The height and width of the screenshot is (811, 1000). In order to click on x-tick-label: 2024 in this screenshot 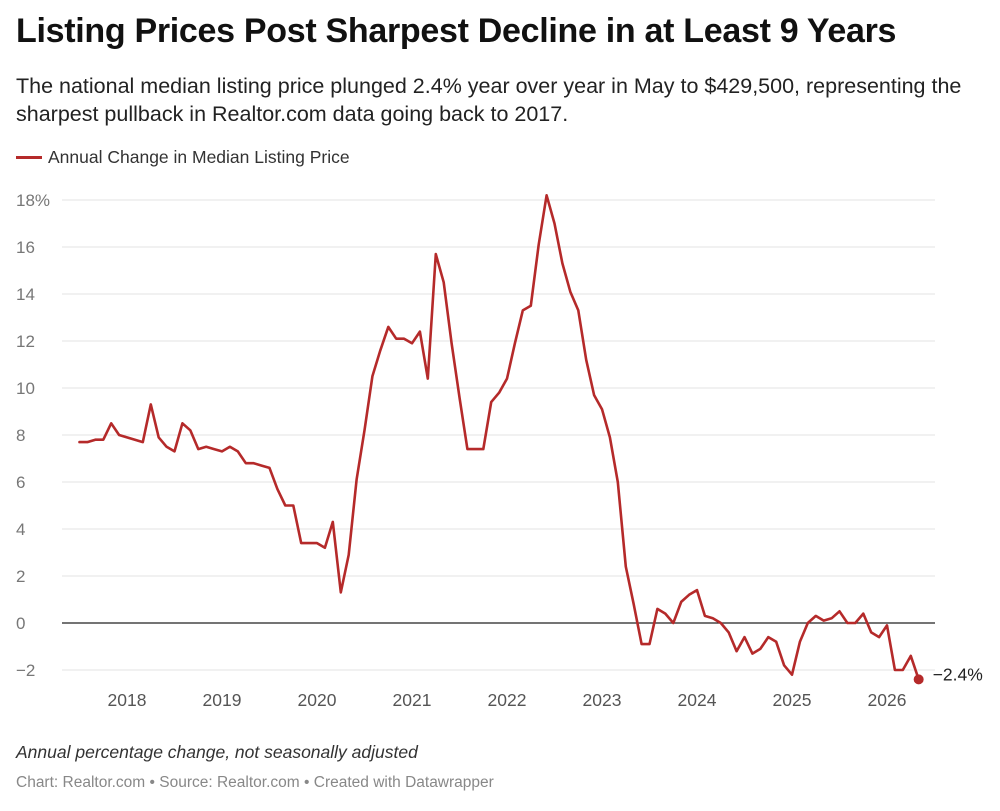, I will do `click(697, 700)`.